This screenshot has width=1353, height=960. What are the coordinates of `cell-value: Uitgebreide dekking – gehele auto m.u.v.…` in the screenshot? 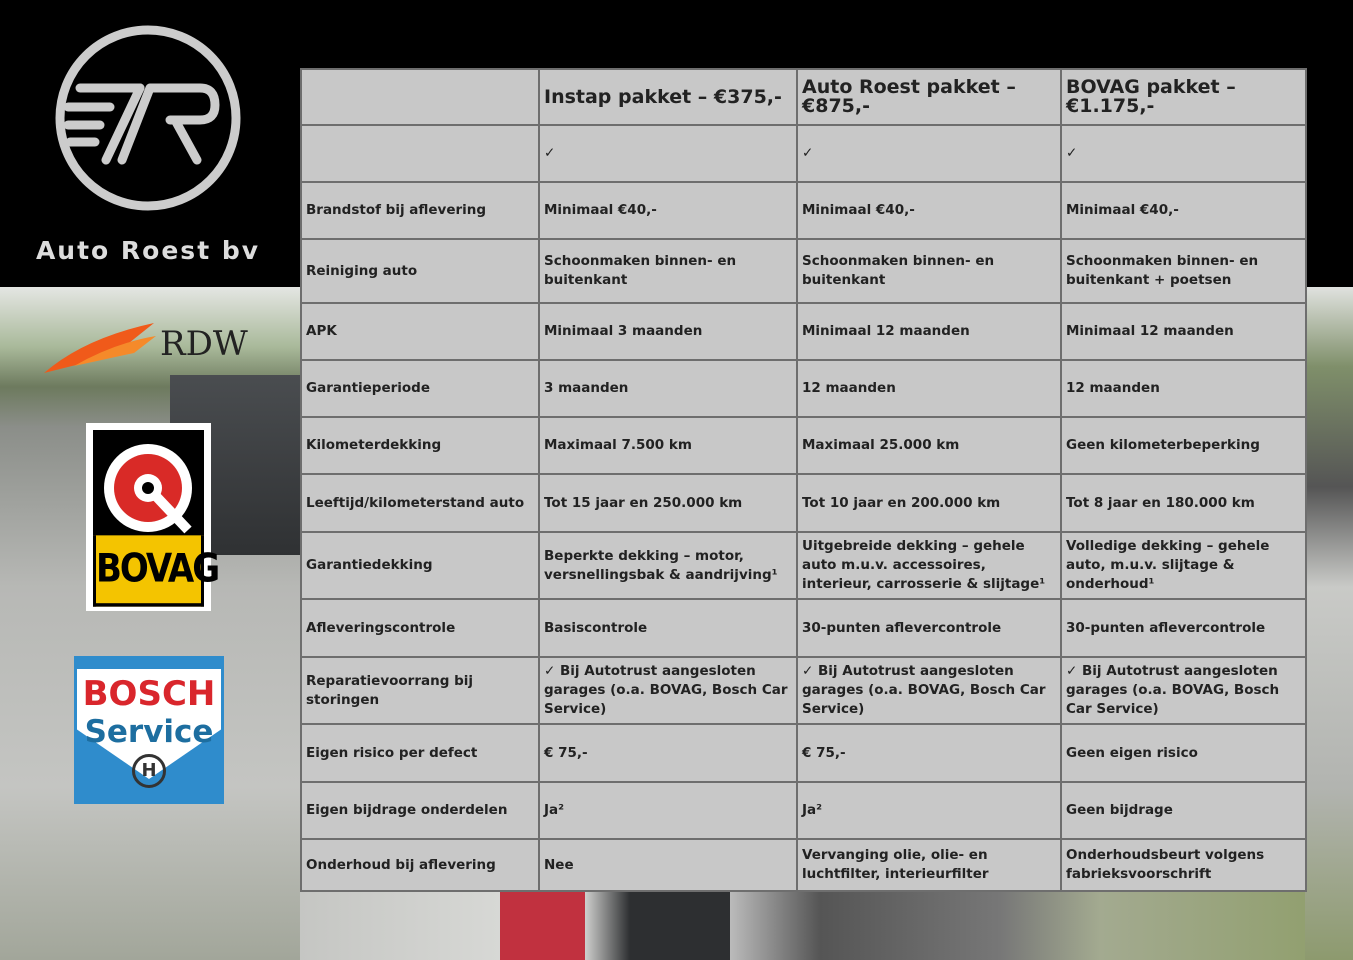 It's located at (929, 565).